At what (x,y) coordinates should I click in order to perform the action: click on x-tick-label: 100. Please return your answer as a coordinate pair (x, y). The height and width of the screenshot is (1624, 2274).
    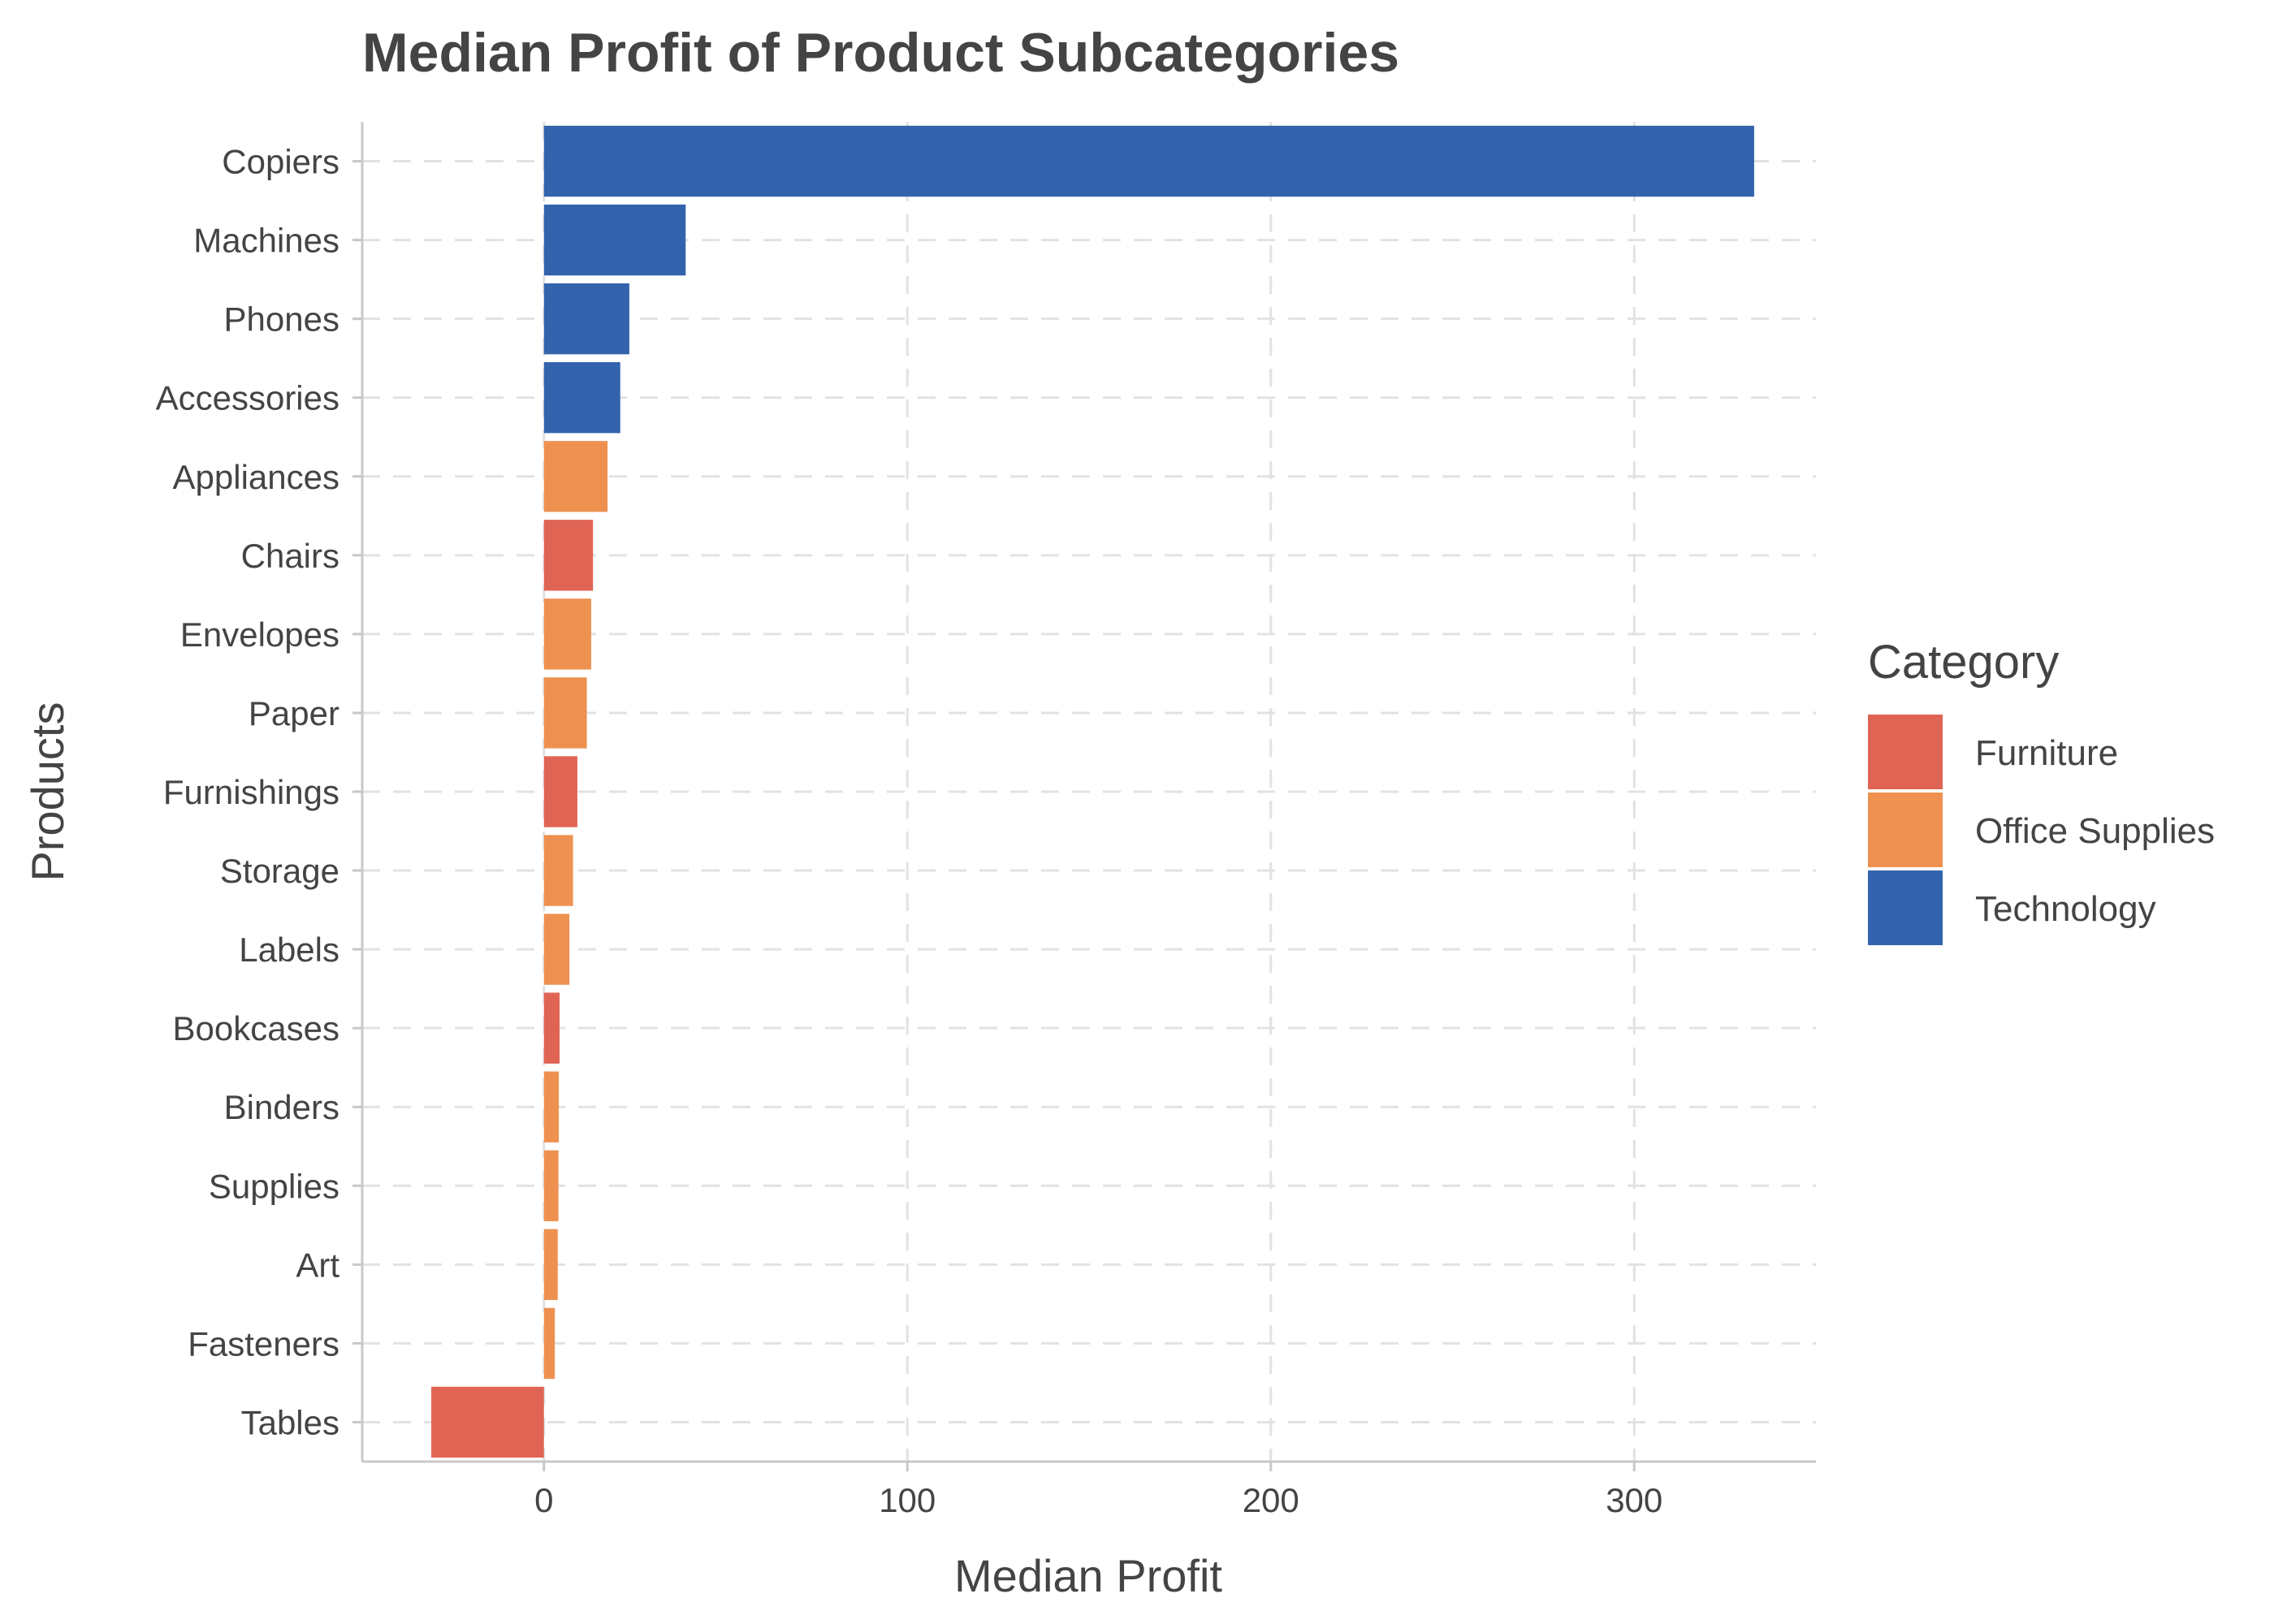
    Looking at the image, I should click on (908, 1500).